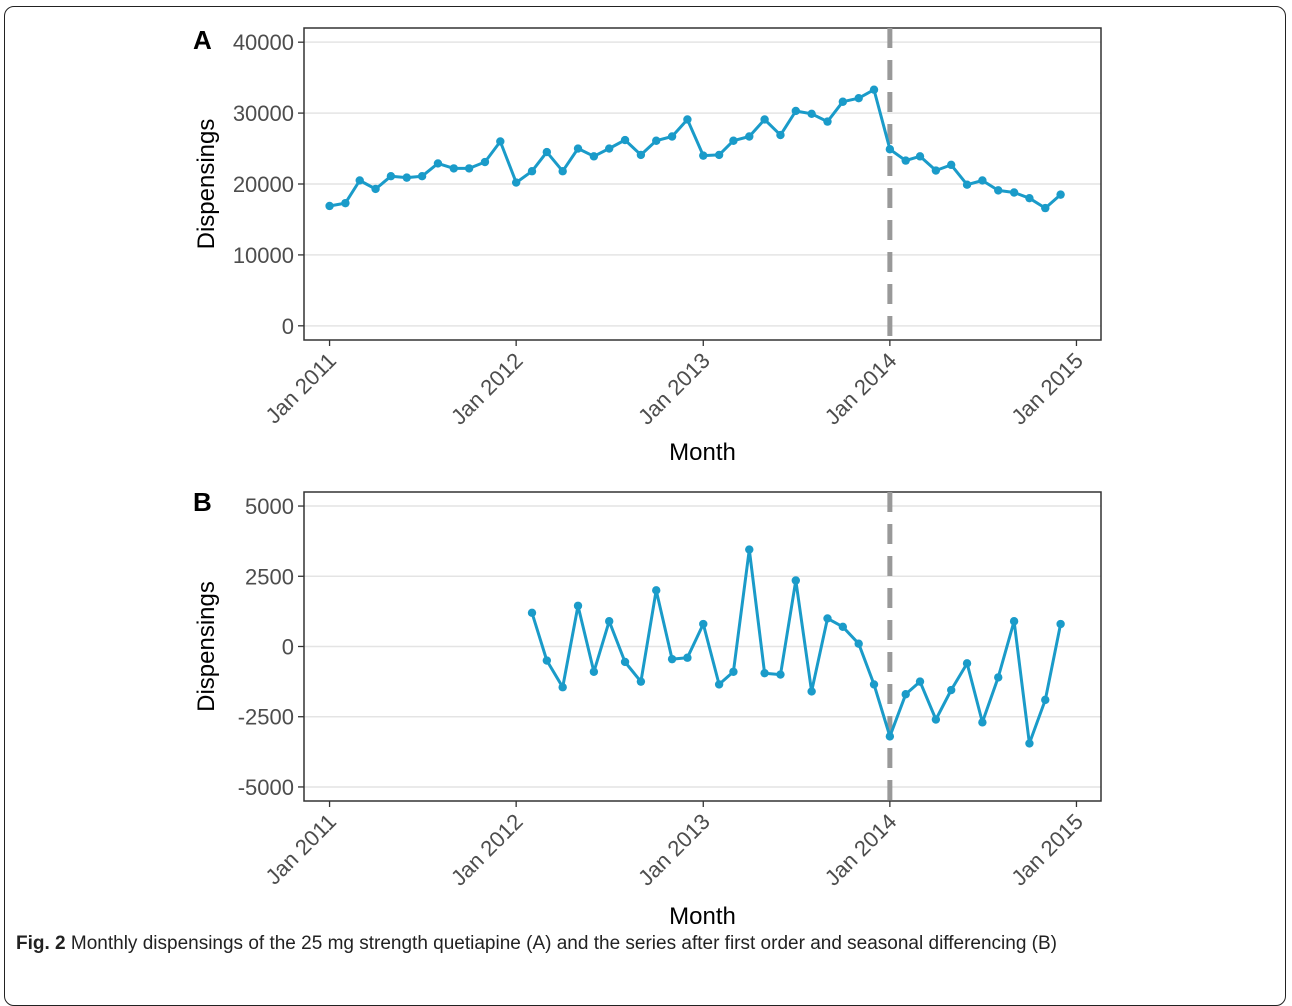  Describe the element at coordinates (202, 40) in the screenshot. I see `panel-label: A` at that location.